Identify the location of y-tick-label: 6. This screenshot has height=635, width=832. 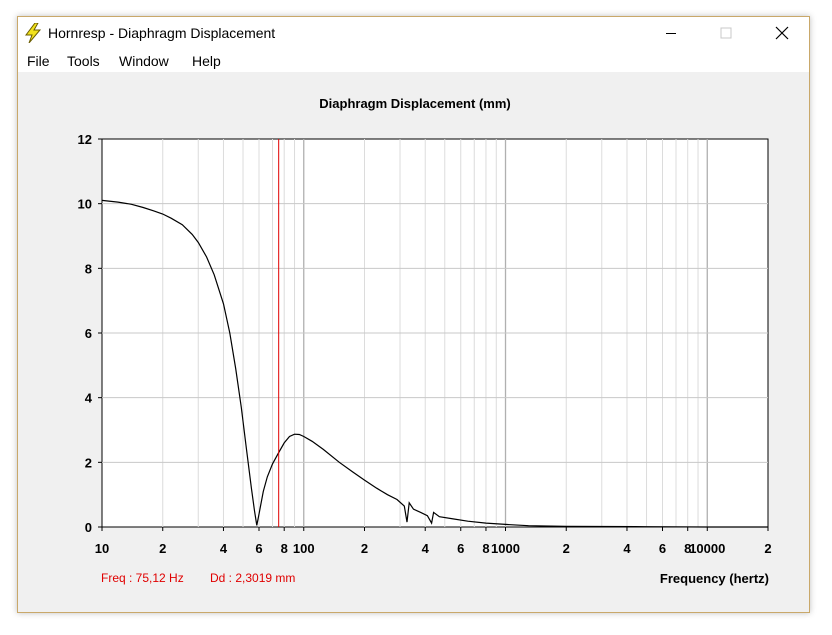
(88, 333).